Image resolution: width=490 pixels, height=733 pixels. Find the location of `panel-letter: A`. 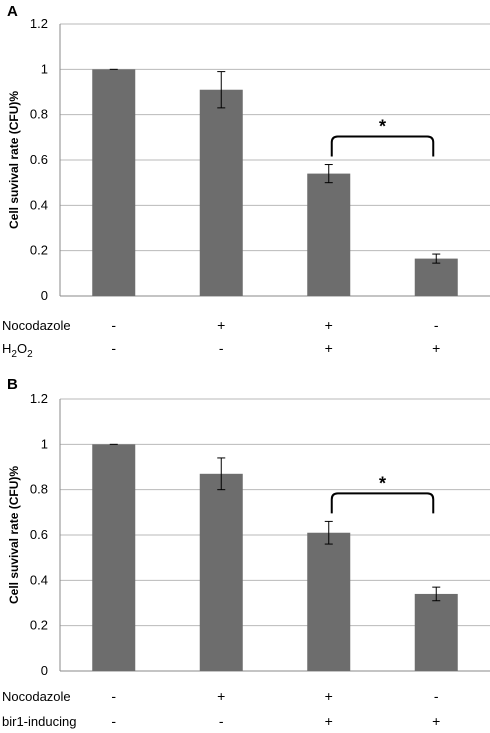

panel-letter: A is located at coordinates (12, 11).